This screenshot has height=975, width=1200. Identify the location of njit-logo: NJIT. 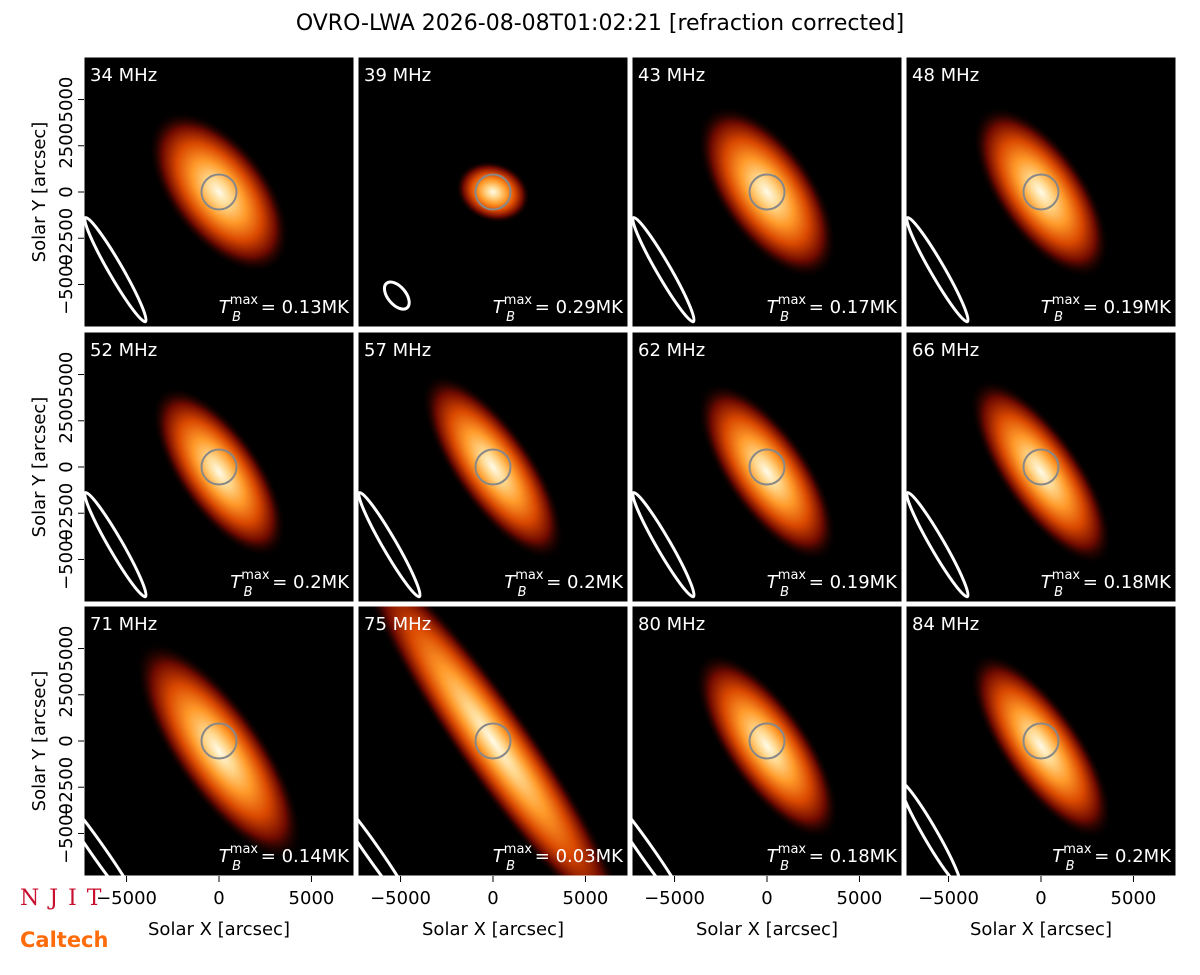
(65, 898).